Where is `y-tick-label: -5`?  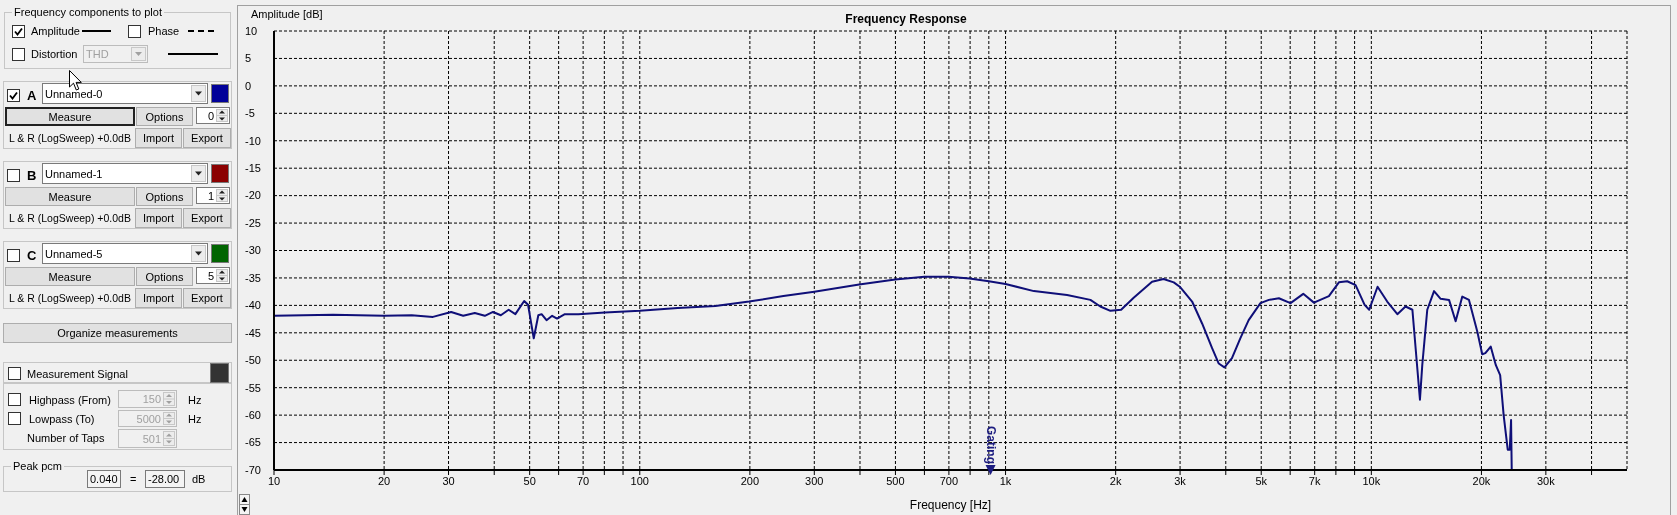
y-tick-label: -5 is located at coordinates (250, 113).